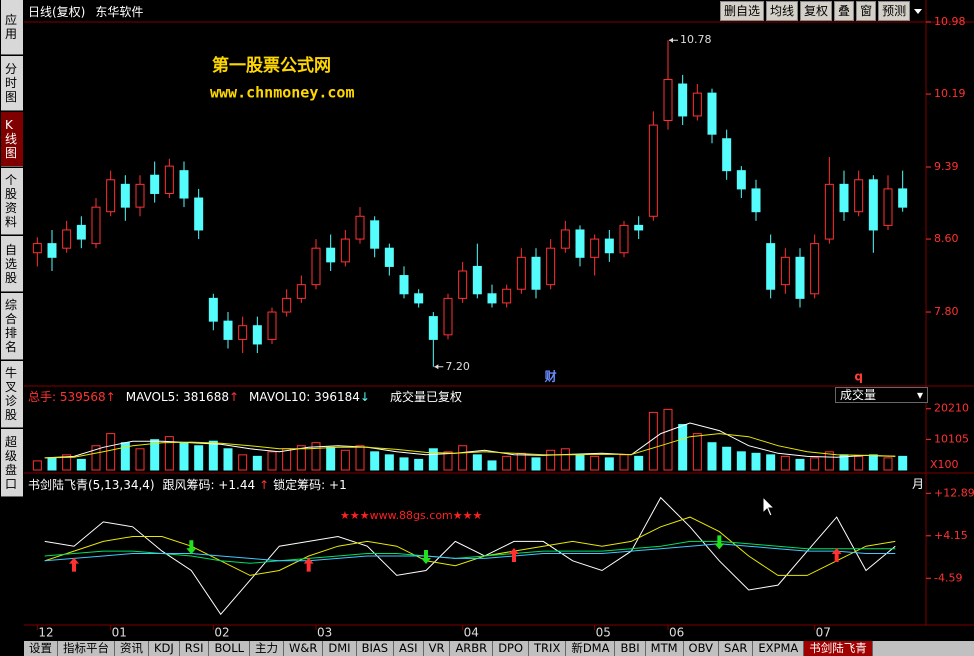 The width and height of the screenshot is (974, 656). I want to click on sidebar-tab: 牛叉诊股, so click(12, 394).